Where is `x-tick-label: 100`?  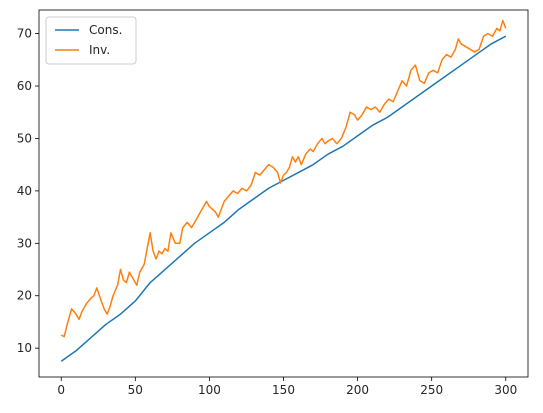 x-tick-label: 100 is located at coordinates (209, 390).